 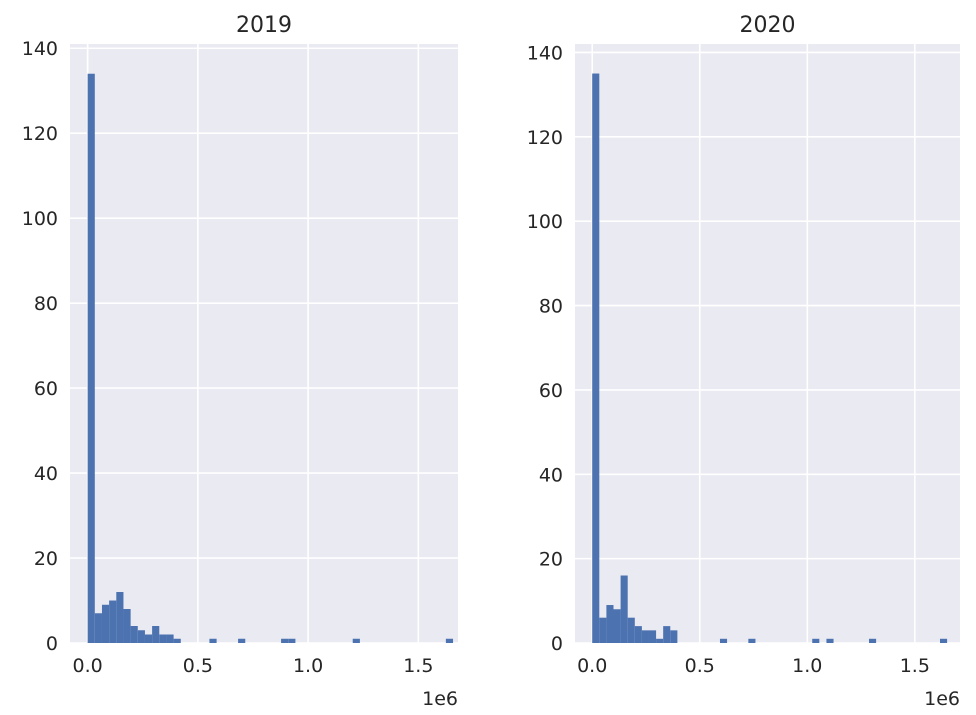 What do you see at coordinates (264, 25) in the screenshot?
I see `chart-title: 2019` at bounding box center [264, 25].